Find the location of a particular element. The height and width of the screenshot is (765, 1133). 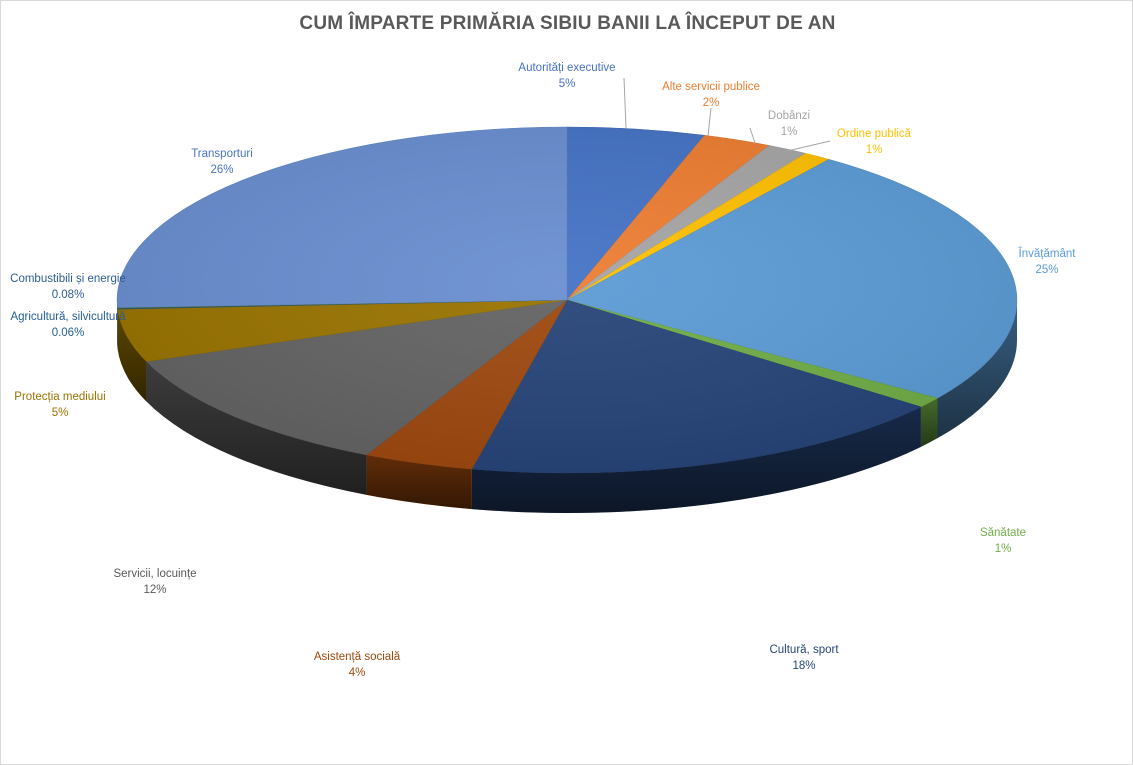

pie-side-shade-invatamant is located at coordinates (977, 369).